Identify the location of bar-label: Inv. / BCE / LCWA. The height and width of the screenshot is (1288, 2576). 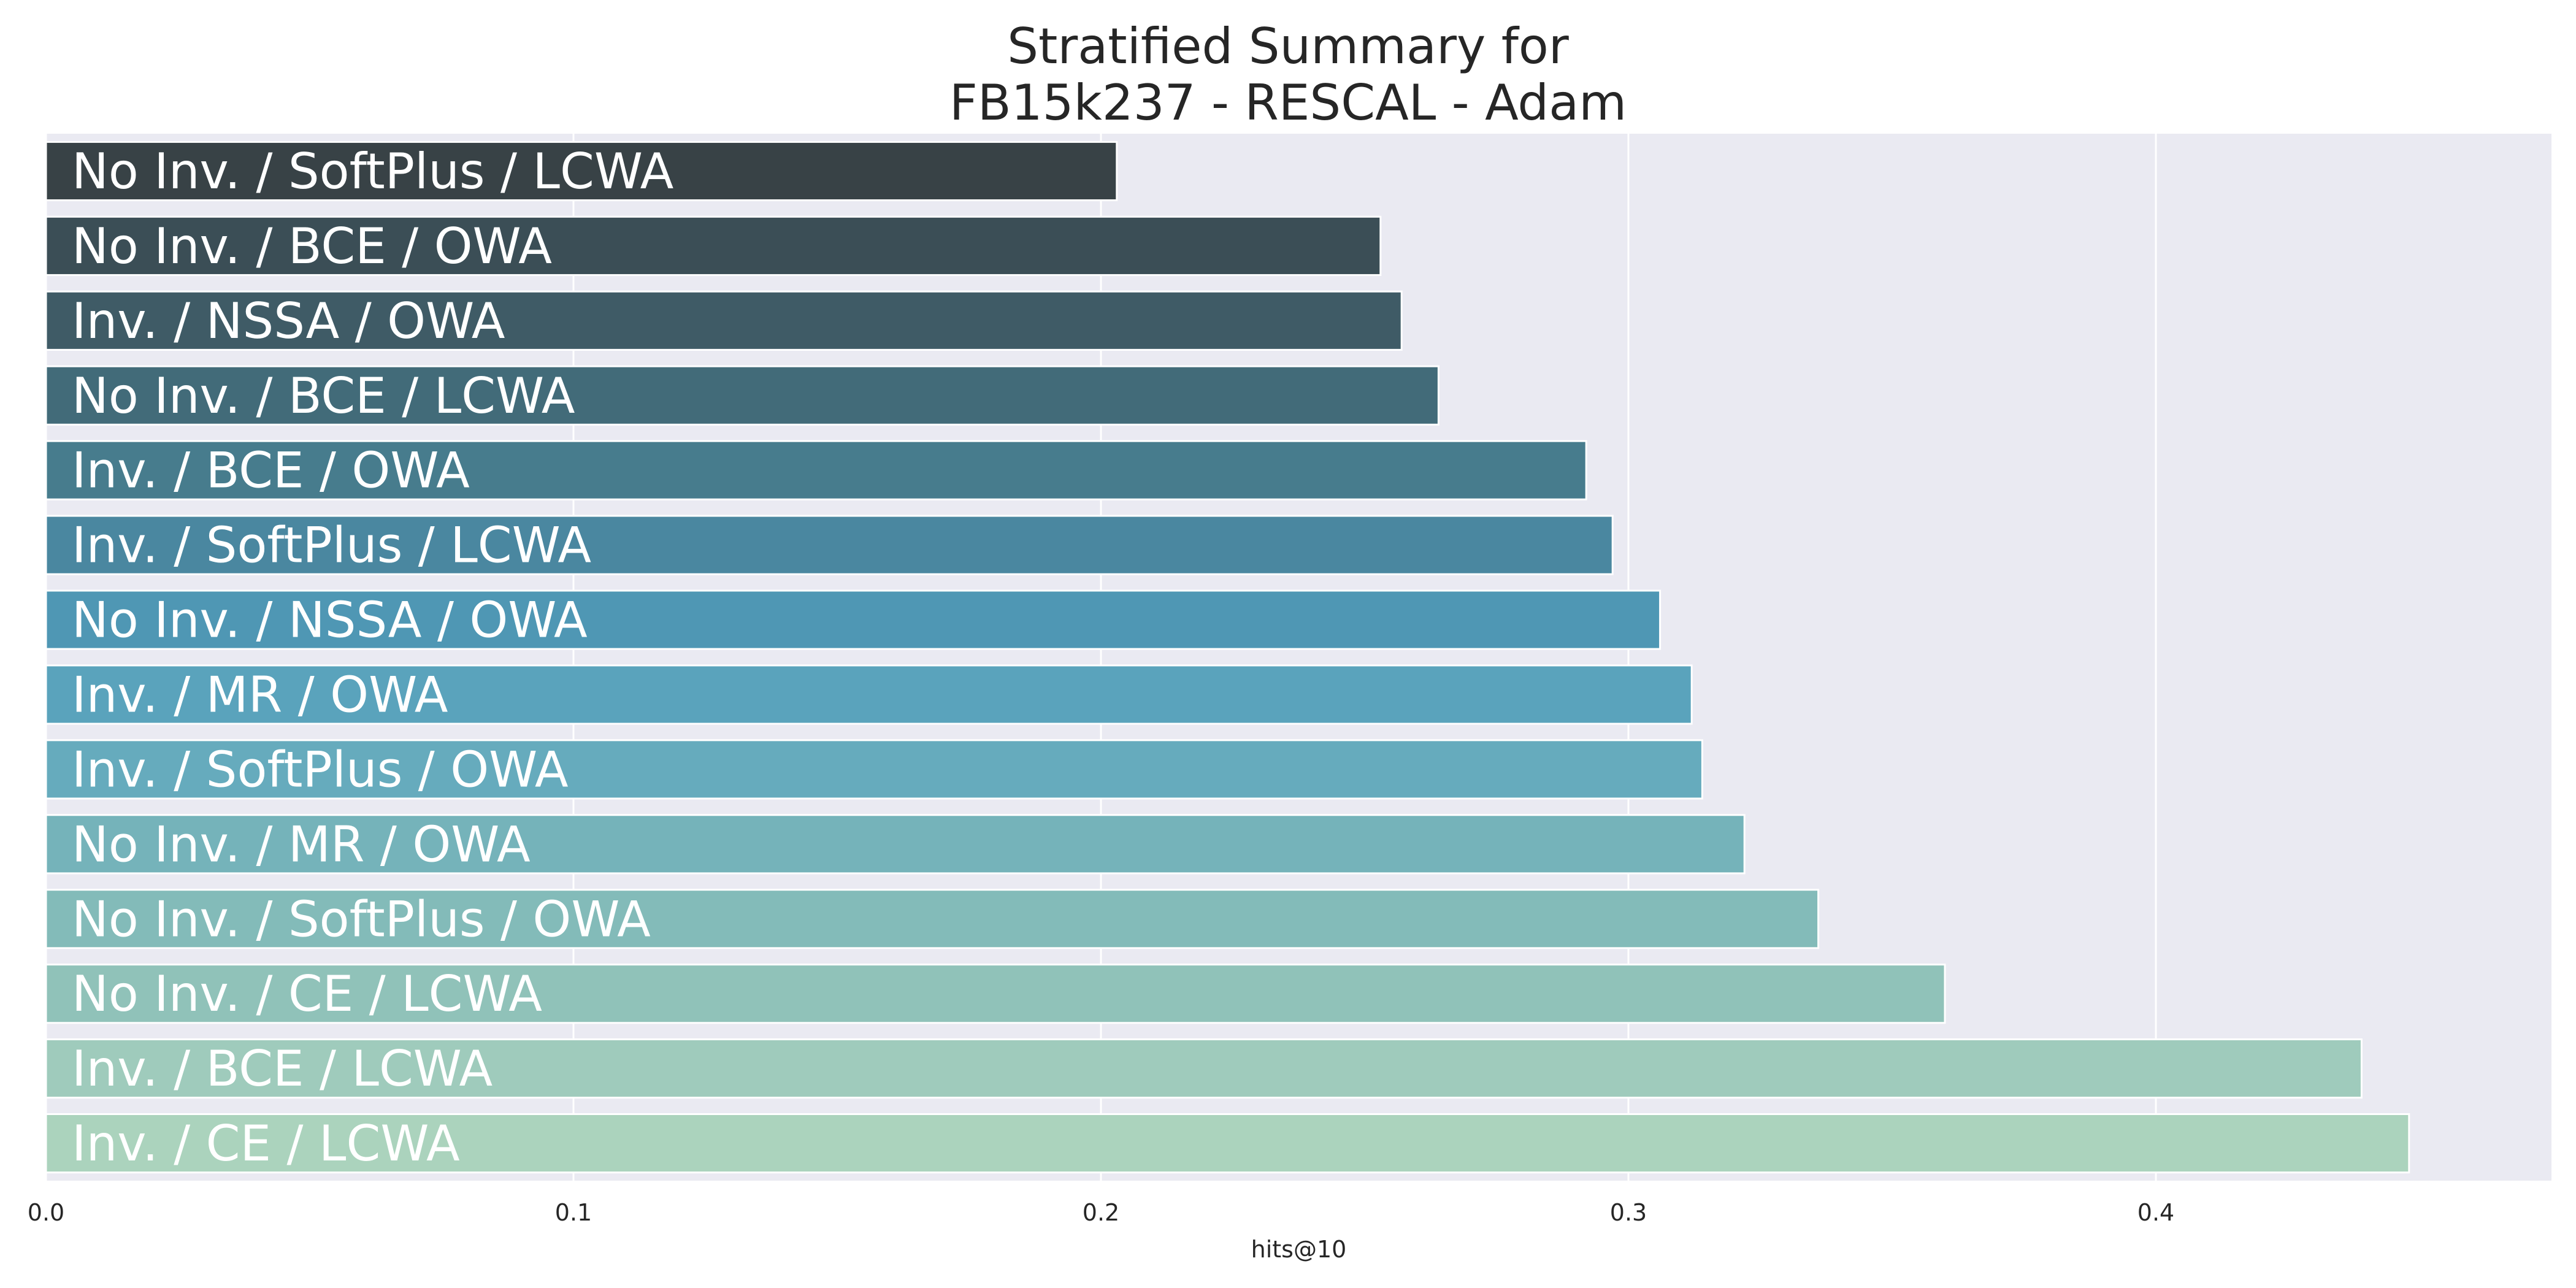
(282, 1068).